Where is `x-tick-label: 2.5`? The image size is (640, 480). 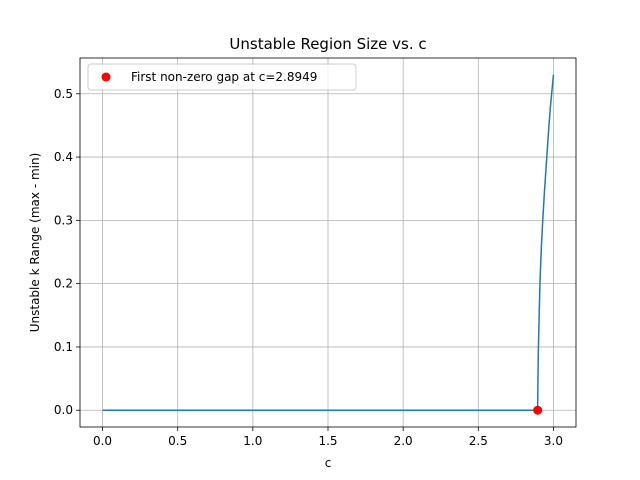
x-tick-label: 2.5 is located at coordinates (478, 441).